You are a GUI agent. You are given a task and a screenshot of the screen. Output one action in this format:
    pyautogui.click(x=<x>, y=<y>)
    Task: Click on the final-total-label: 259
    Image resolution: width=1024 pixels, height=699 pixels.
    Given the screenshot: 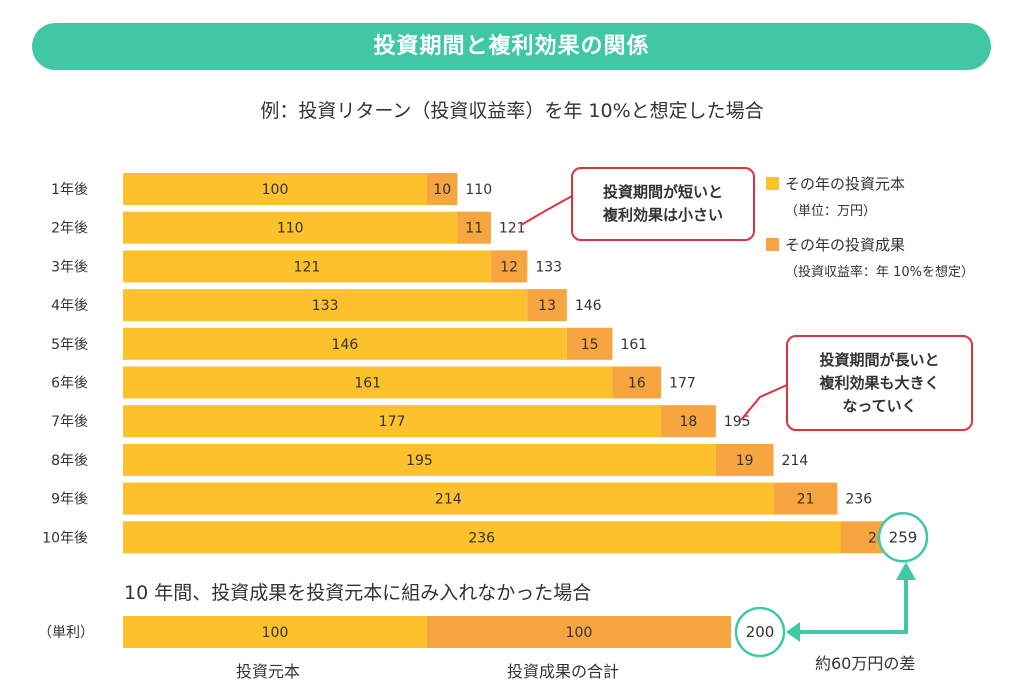 What is the action you would take?
    pyautogui.click(x=903, y=537)
    